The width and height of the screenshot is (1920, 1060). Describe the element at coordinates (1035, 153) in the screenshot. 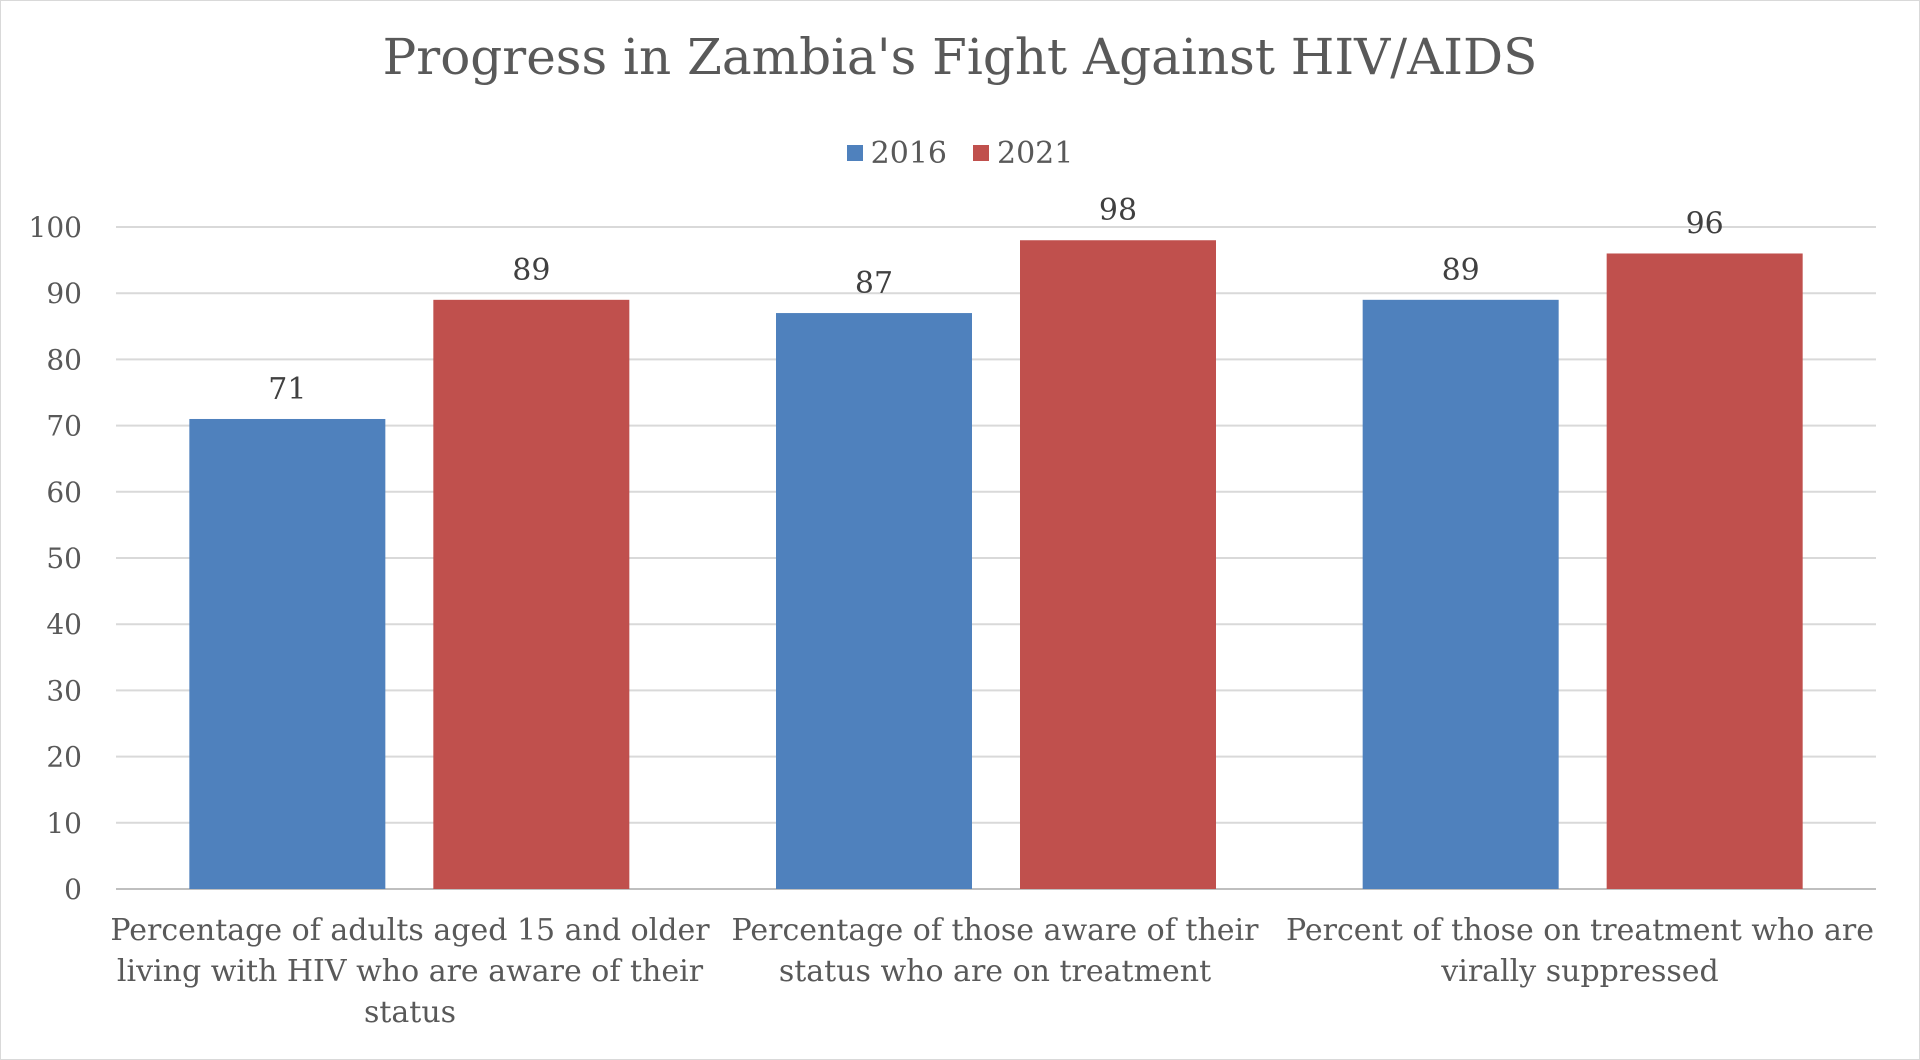

I see `legend-label-2021: 2021` at that location.